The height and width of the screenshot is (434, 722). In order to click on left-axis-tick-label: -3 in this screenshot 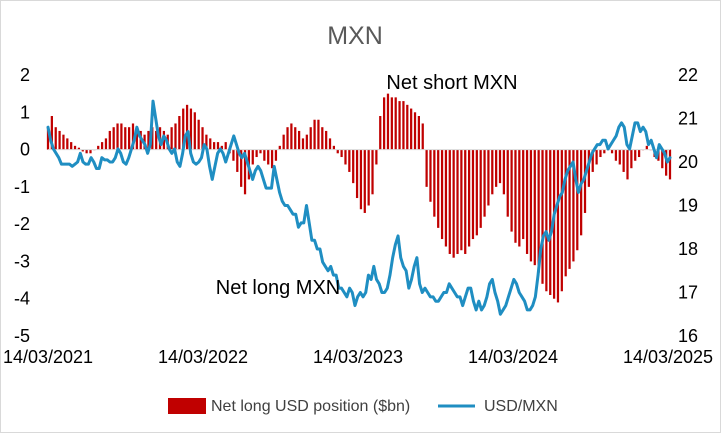, I will do `click(22, 261)`.